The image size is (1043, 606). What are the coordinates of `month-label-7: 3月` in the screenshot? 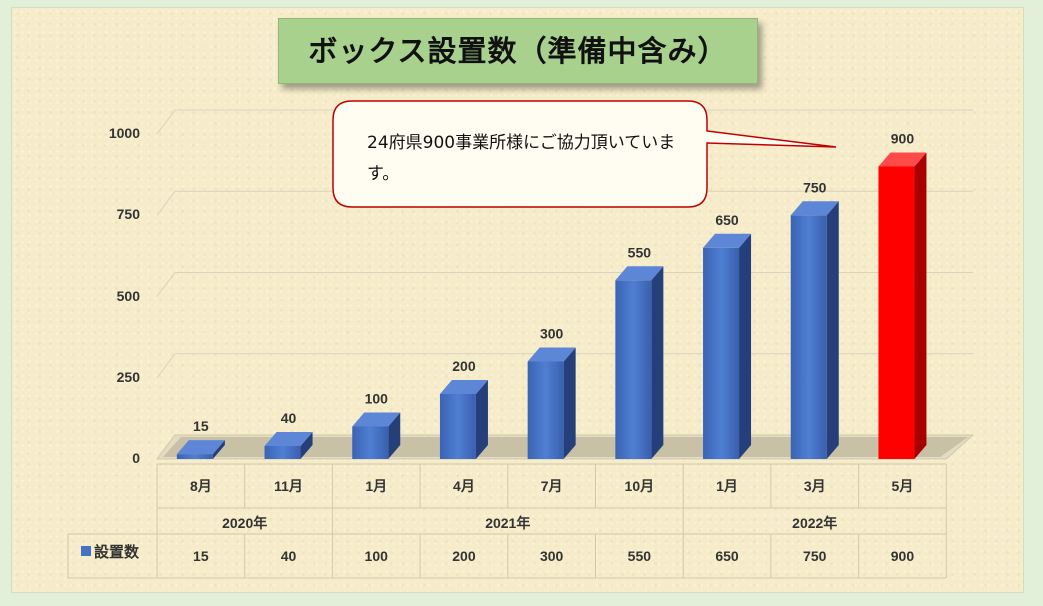 It's located at (814, 486).